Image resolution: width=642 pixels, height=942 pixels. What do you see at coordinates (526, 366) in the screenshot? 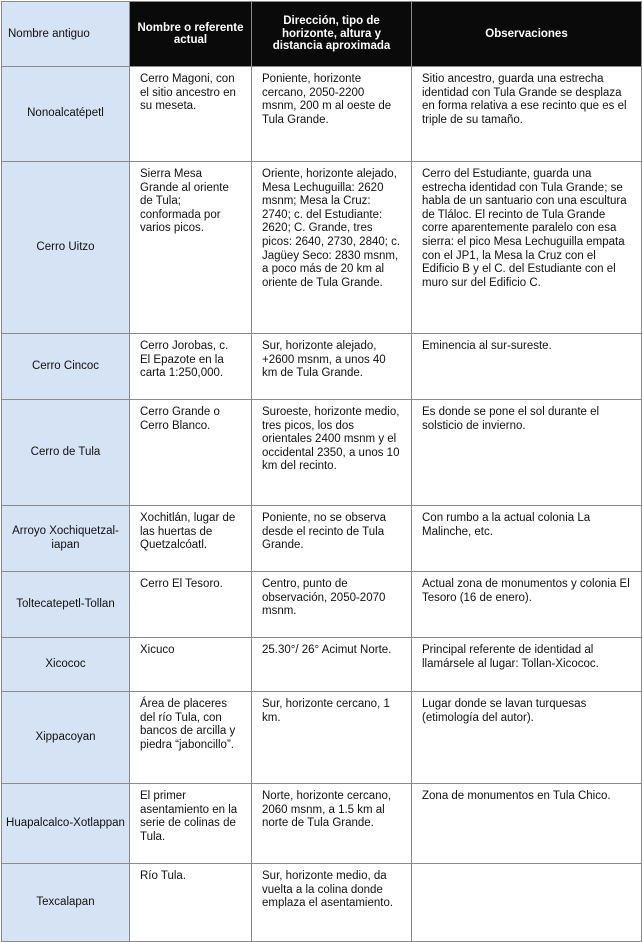
I see `cell-notes: Eminencia al sur-sureste.` at bounding box center [526, 366].